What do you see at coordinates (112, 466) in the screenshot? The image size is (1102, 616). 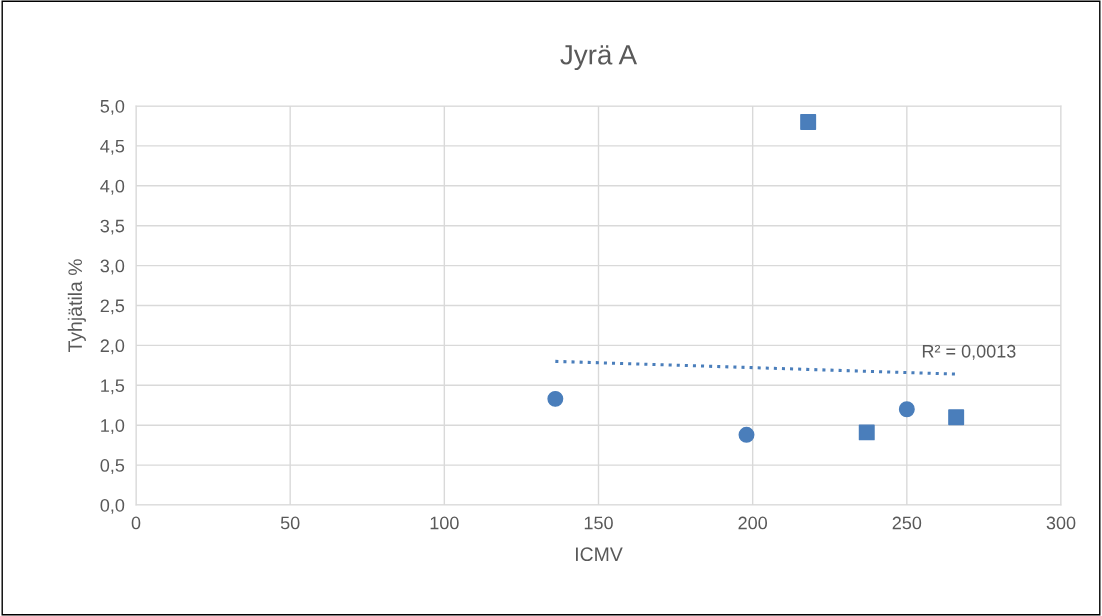 I see `y-tick-label: 0,5` at bounding box center [112, 466].